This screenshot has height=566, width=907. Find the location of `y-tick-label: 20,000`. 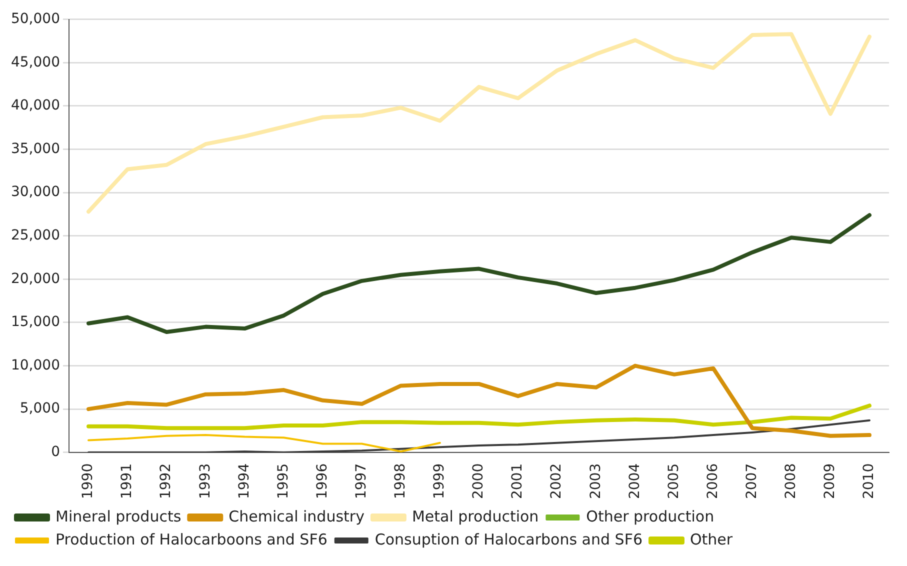

y-tick-label: 20,000 is located at coordinates (35, 278).